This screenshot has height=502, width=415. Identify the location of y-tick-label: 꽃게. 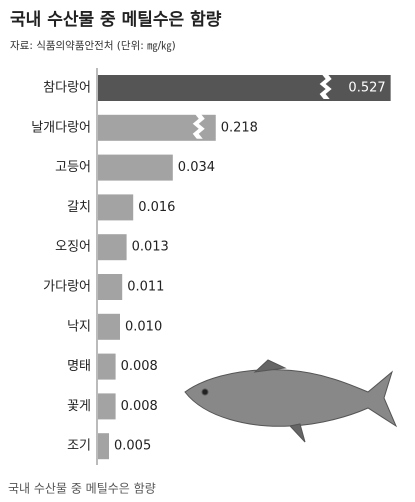
(79, 406).